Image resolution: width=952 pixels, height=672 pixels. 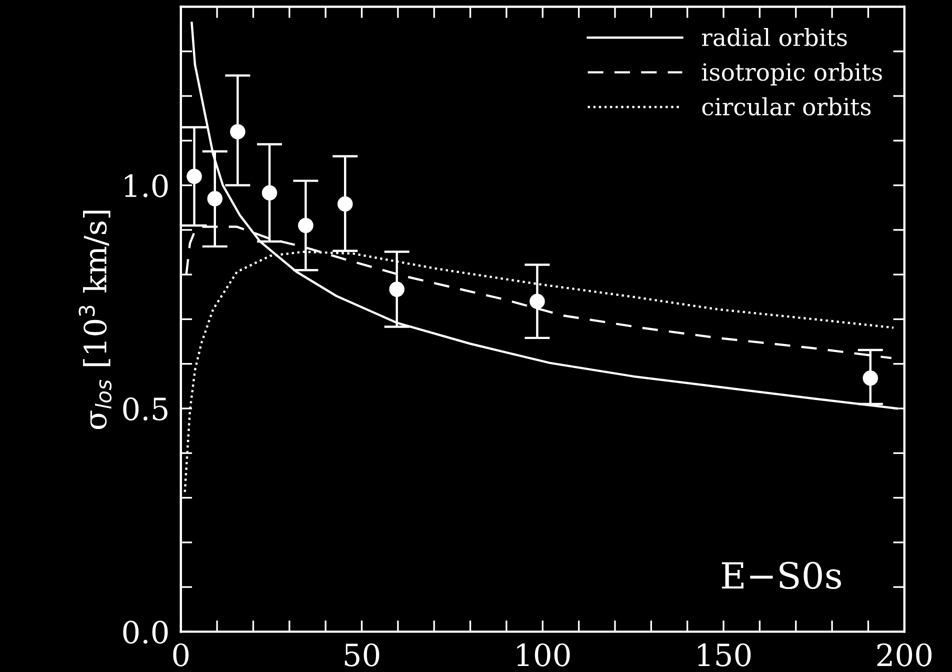 What do you see at coordinates (781, 576) in the screenshot?
I see `annotation: E−S0s` at bounding box center [781, 576].